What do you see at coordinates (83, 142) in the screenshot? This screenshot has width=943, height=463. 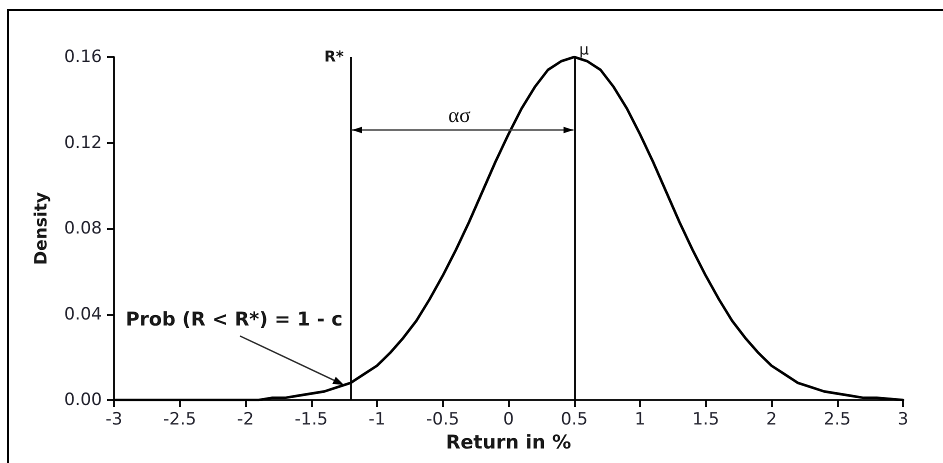 I see `y-tick-label: 0.12` at bounding box center [83, 142].